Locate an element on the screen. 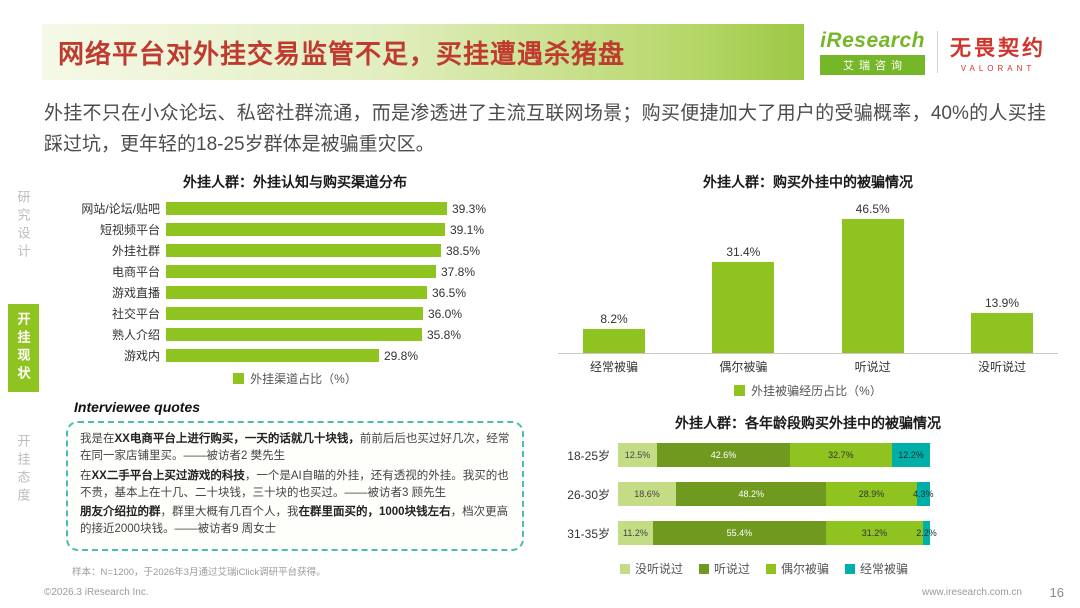  copyright: ©2026.3 iResearch Inc. is located at coordinates (96, 592).